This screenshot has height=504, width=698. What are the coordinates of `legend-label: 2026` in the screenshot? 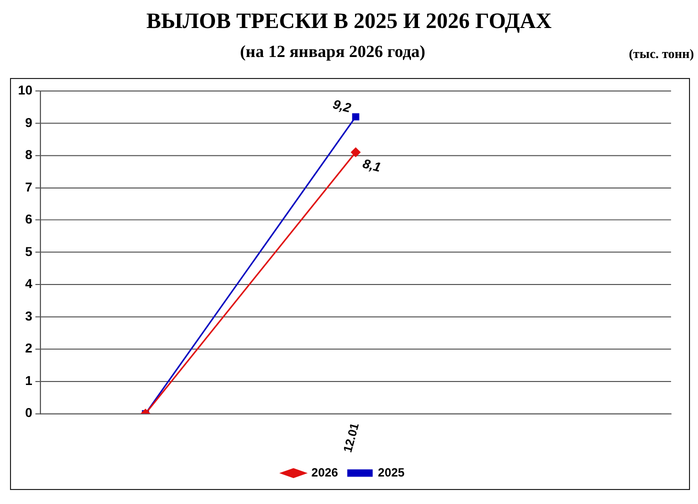 It's located at (324, 472).